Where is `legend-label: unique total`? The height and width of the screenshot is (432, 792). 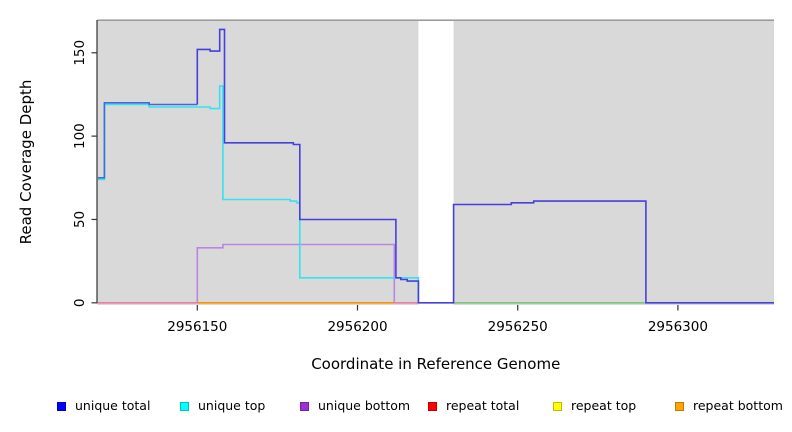
legend-label: unique total is located at coordinates (113, 405).